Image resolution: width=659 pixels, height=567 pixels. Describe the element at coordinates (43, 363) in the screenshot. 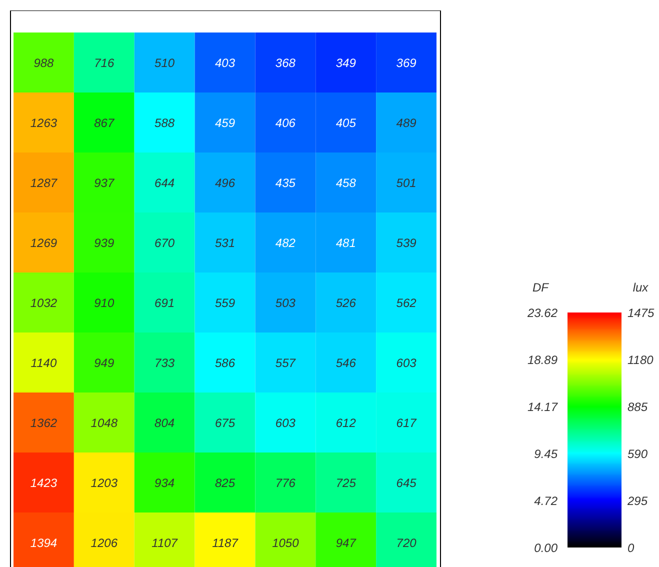

I see `data-label: 1140` at that location.